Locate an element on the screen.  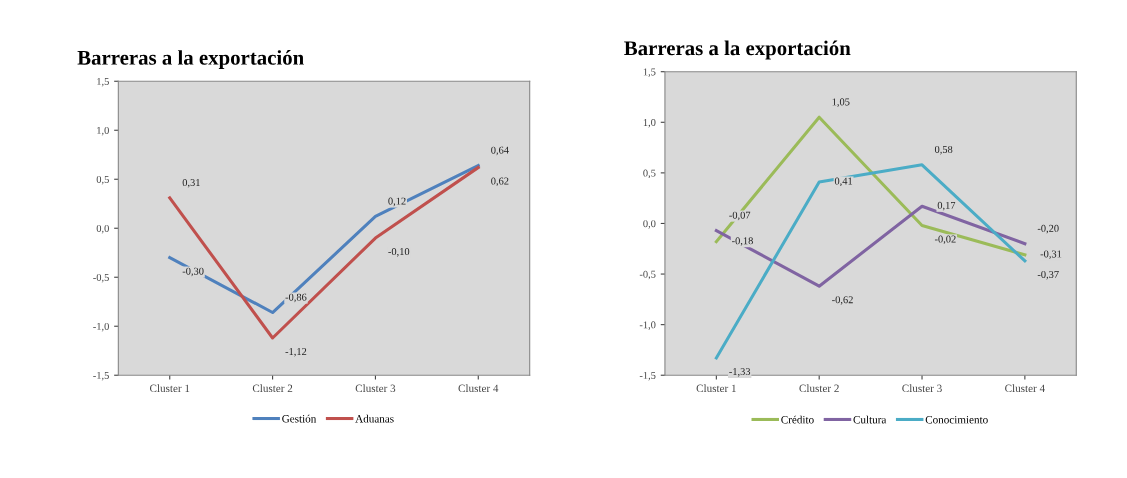
data-label: -0,62 is located at coordinates (842, 300).